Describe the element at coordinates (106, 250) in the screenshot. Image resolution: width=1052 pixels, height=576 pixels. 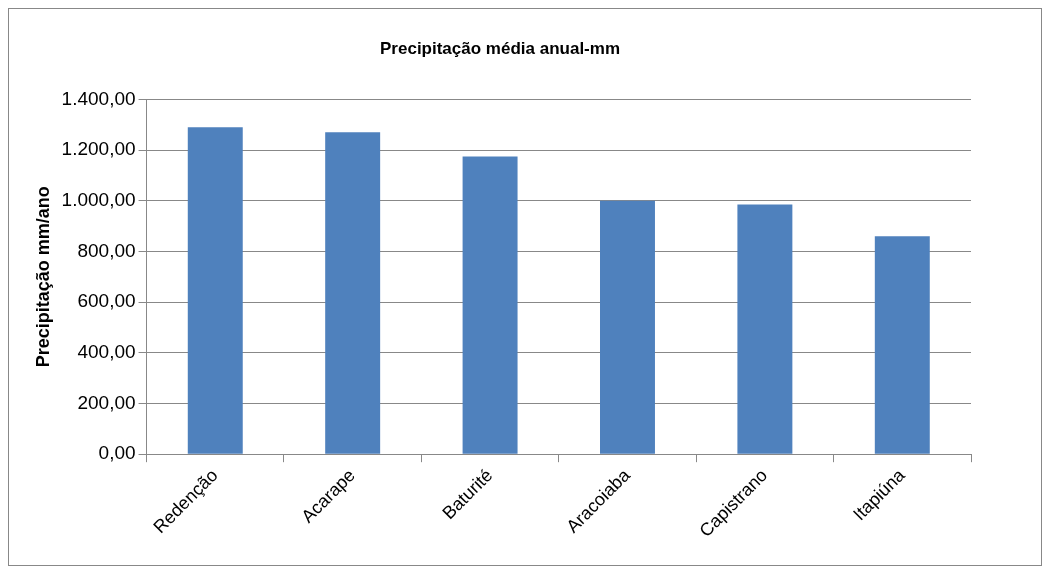
I see `y-tick-label: 800,00` at that location.